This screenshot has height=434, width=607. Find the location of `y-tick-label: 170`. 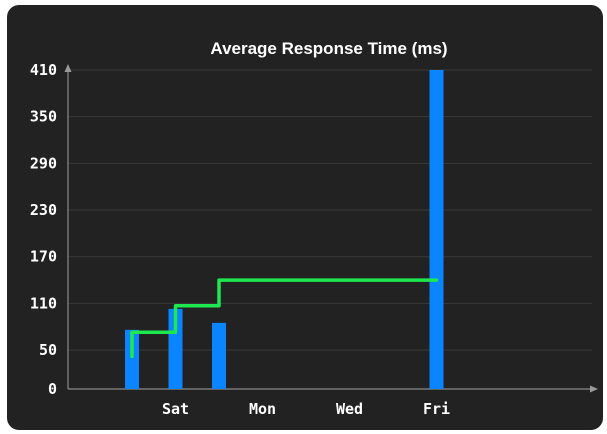

y-tick-label: 170 is located at coordinates (43, 257).